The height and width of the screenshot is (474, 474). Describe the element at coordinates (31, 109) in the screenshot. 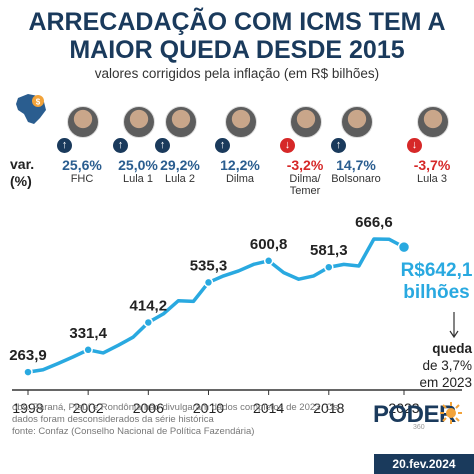

I see `brazil-map-icon: $` at that location.